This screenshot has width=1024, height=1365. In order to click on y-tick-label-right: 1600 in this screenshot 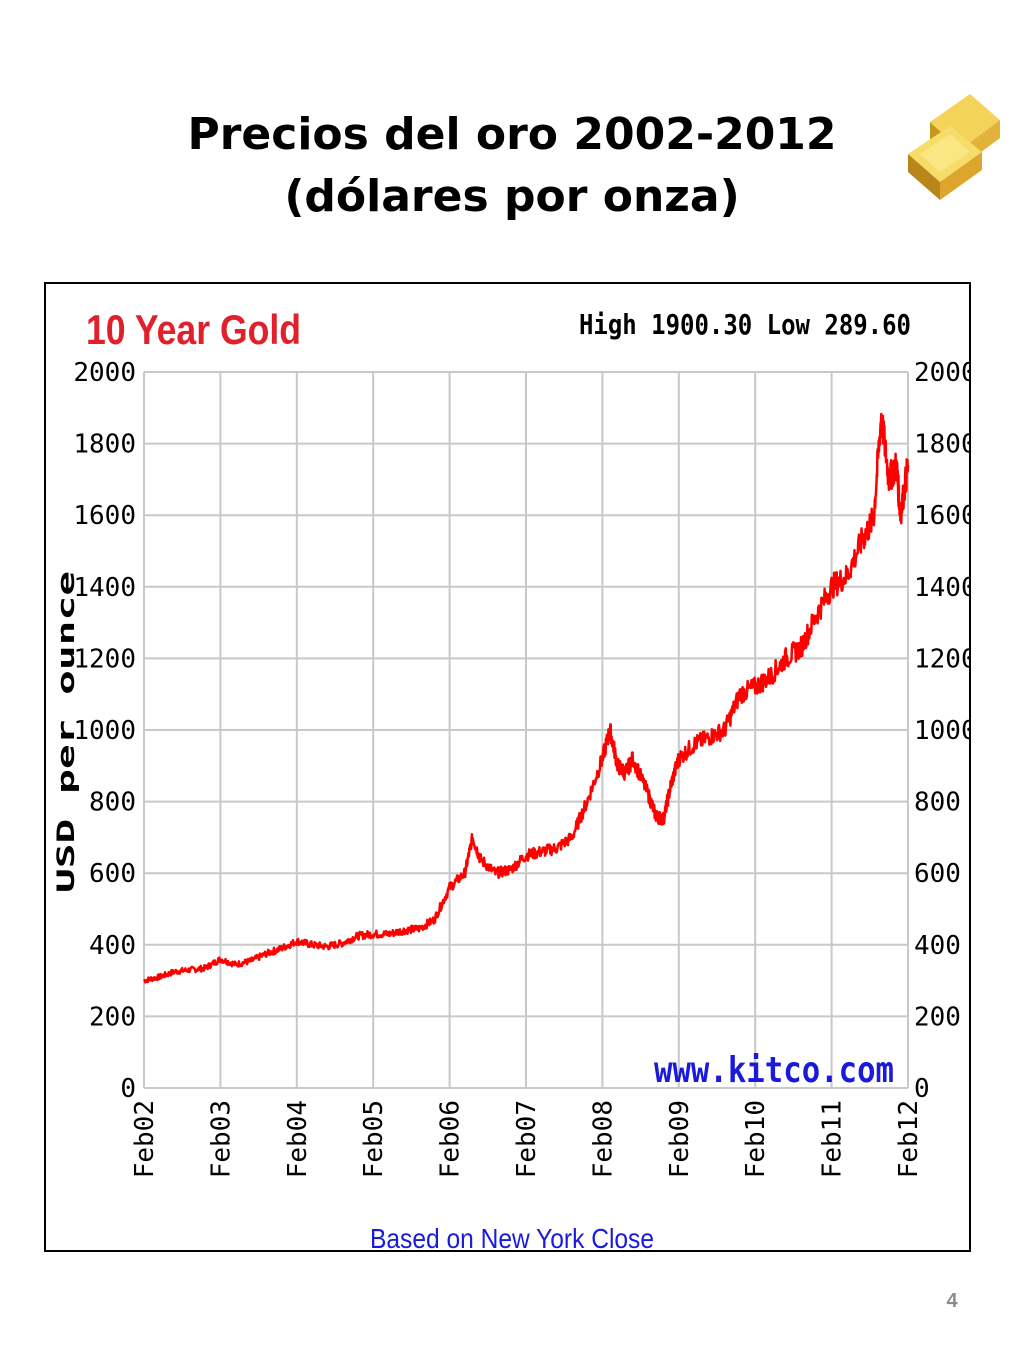, I will do `click(941, 516)`.